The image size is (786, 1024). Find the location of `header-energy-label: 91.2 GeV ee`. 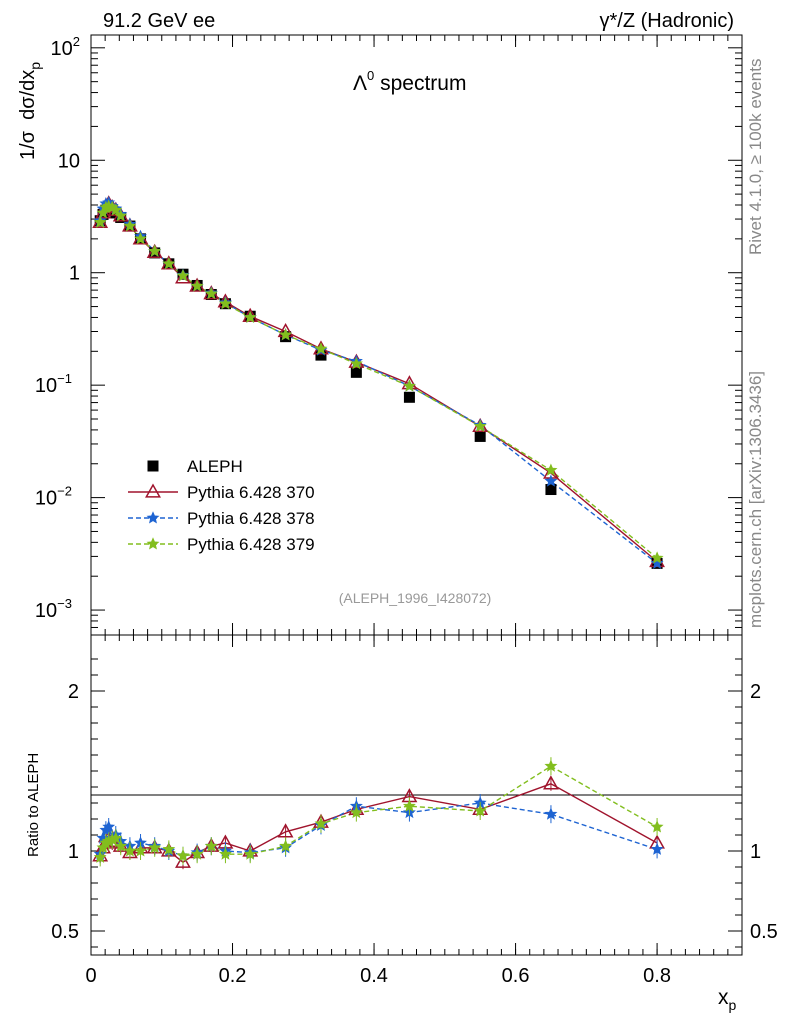

header-energy-label: 91.2 GeV ee is located at coordinates (159, 21).